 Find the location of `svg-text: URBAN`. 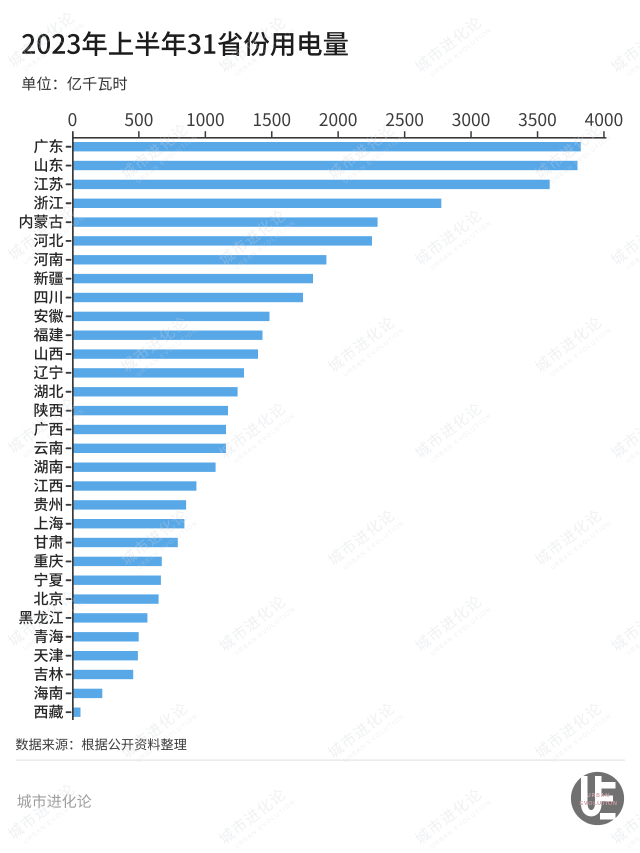

svg-text: URBAN is located at coordinates (598, 796).